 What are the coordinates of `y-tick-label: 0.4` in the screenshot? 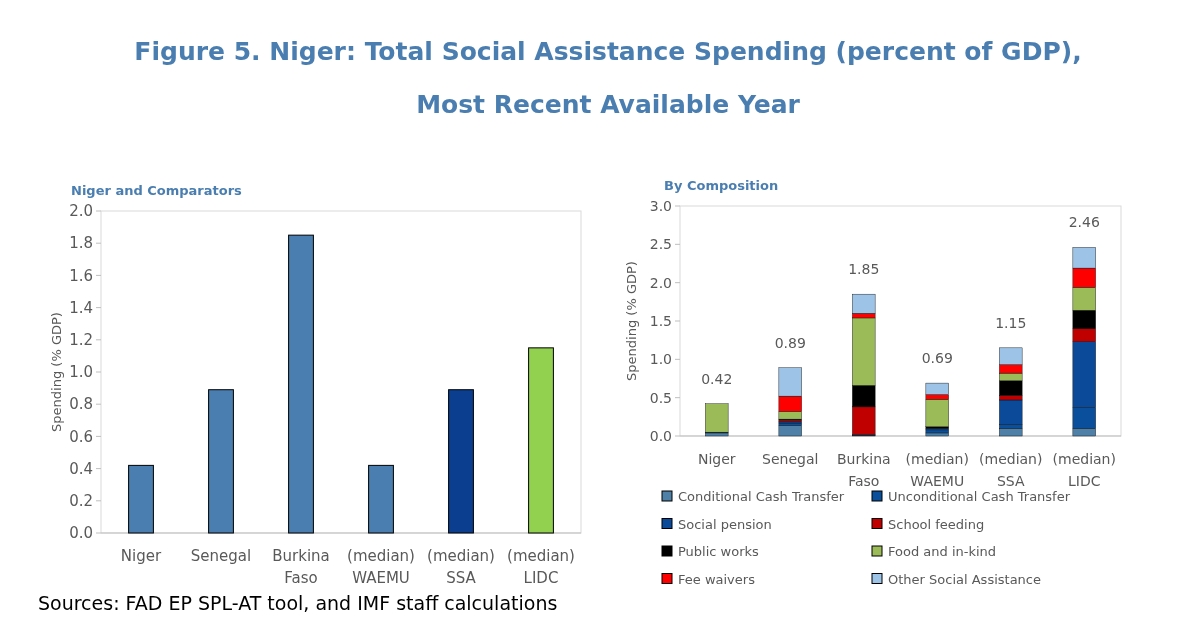 It's located at (81, 468).